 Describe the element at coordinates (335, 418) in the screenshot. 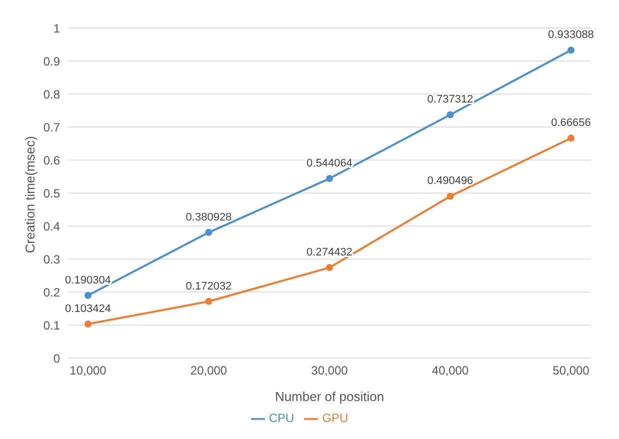

I see `legend-label: GPU` at that location.